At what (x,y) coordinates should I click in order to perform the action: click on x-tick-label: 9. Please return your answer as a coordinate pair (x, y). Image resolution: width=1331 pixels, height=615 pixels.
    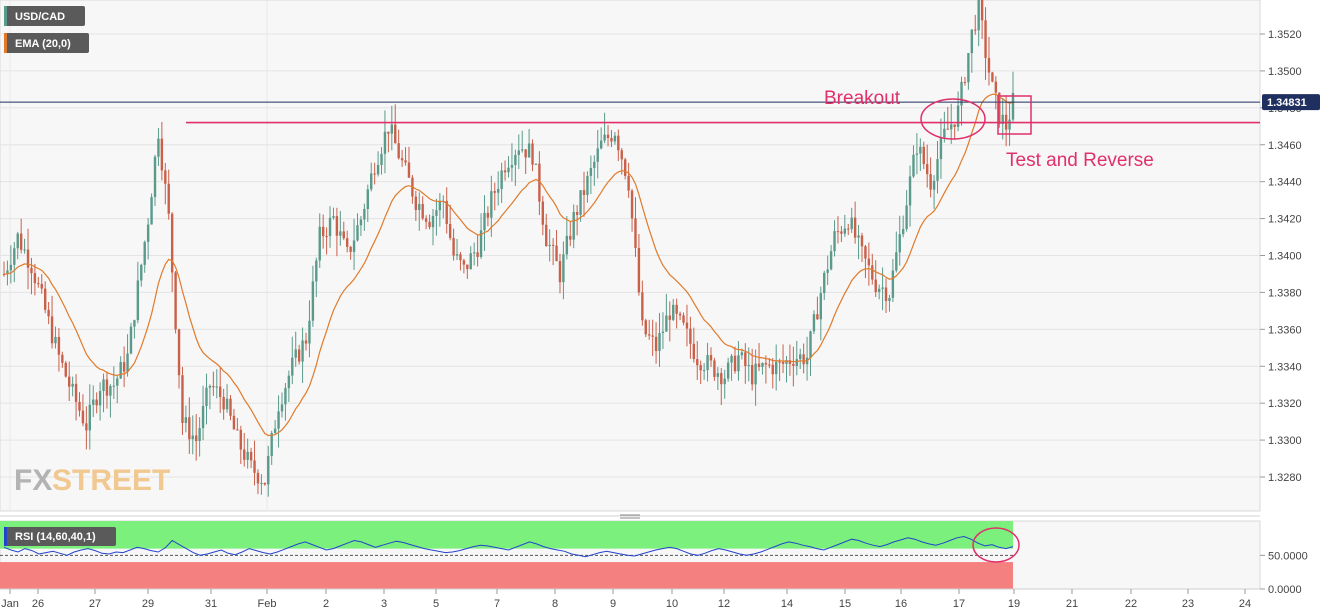
    Looking at the image, I should click on (613, 604).